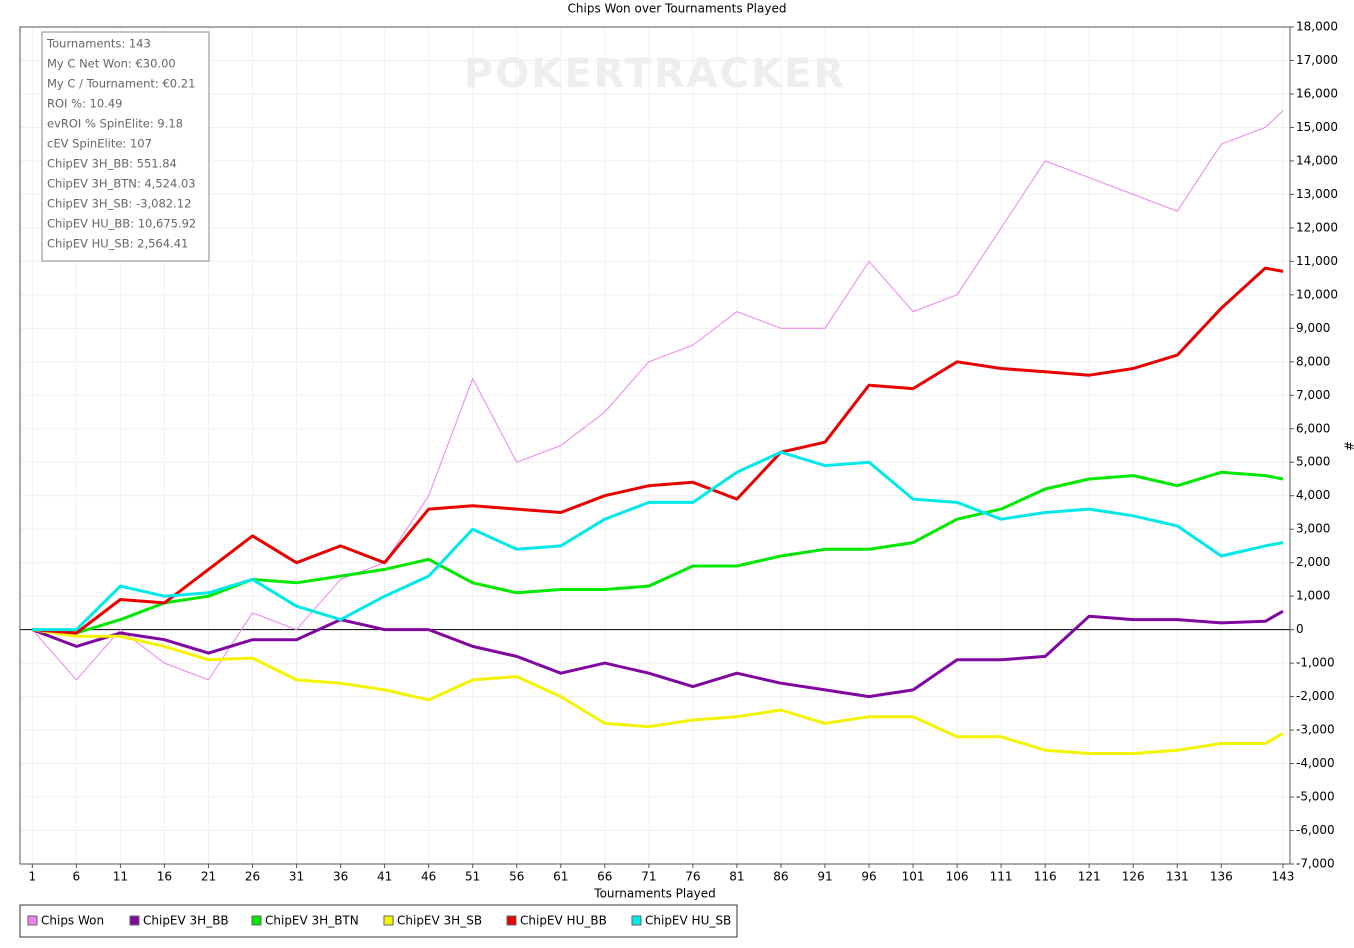  What do you see at coordinates (112, 164) in the screenshot?
I see `stat-line: ChipEV 3H_BB: 551.84` at bounding box center [112, 164].